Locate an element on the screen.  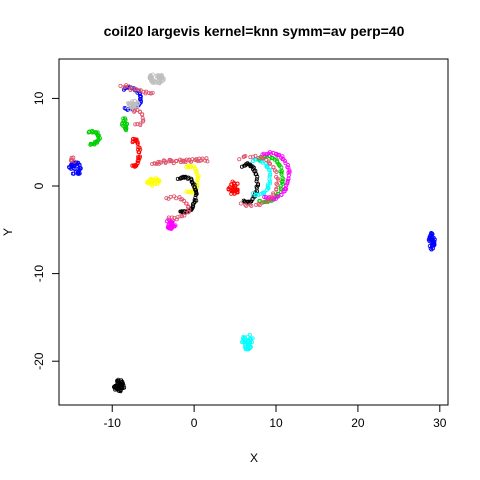
y-tick-label: 0 is located at coordinates (39, 185).